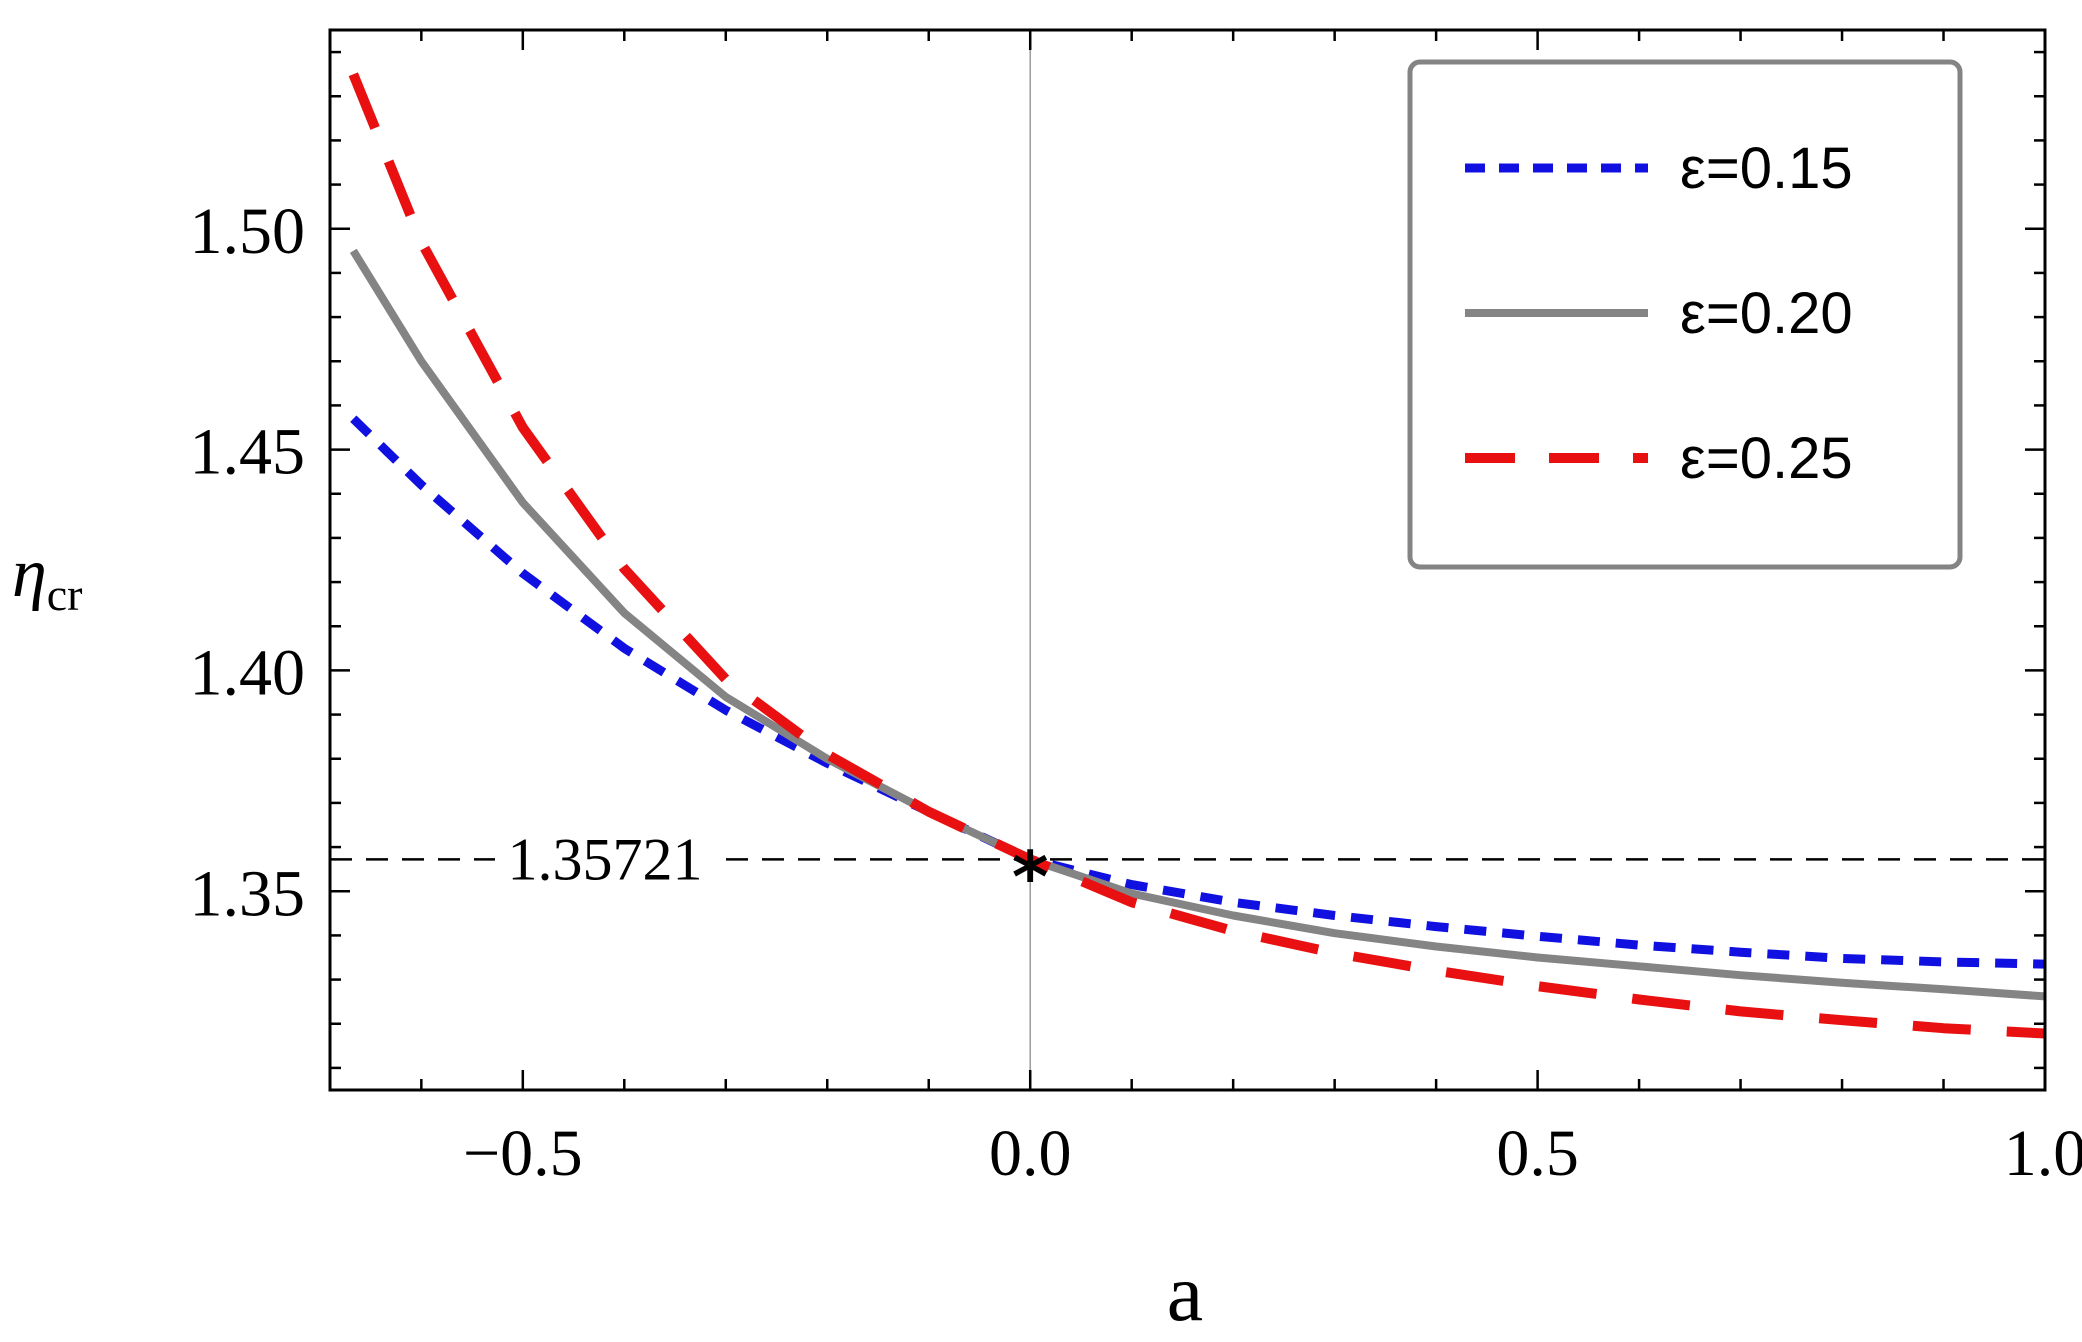  I want to click on y-axis-title-subscript: cr, so click(65, 594).